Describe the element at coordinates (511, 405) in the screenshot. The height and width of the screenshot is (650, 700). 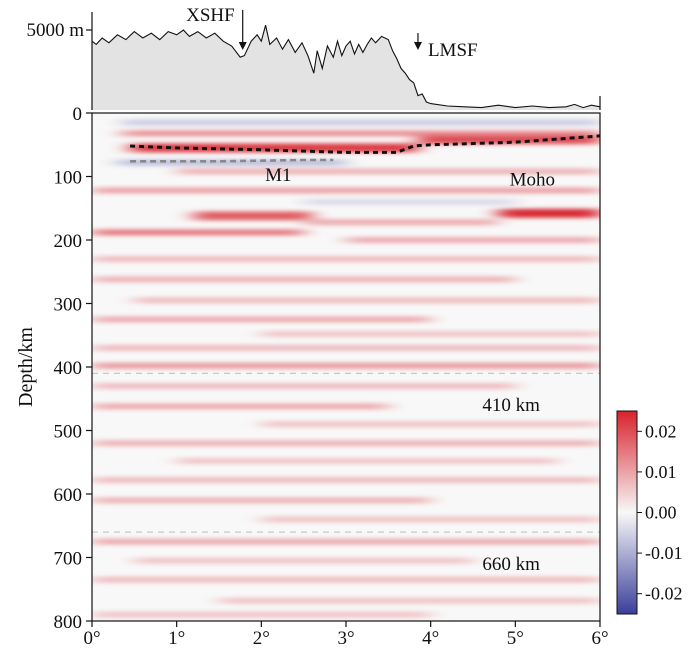
I see `discontinuity-label: 410 km` at that location.